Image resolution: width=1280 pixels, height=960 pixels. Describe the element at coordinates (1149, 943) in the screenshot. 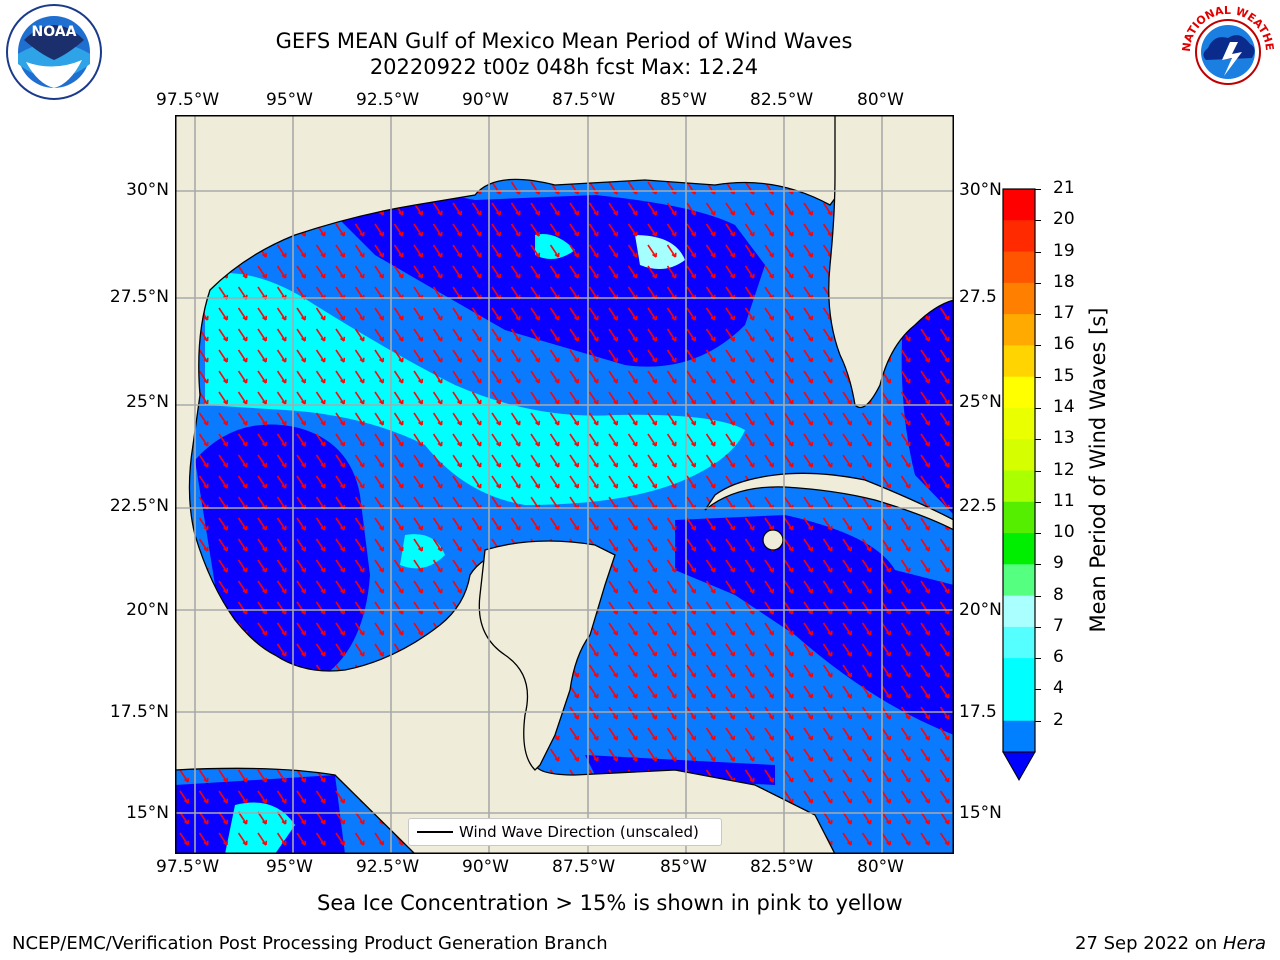

I see `date-text: 27 Sep 2022 on` at that location.